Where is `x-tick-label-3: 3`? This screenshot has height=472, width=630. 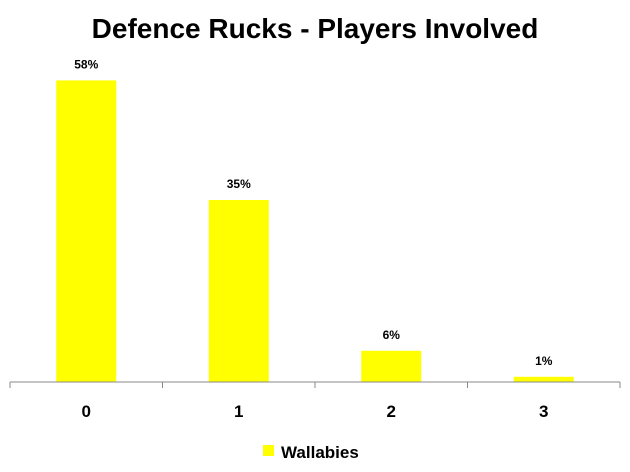 x-tick-label-3: 3 is located at coordinates (543, 411).